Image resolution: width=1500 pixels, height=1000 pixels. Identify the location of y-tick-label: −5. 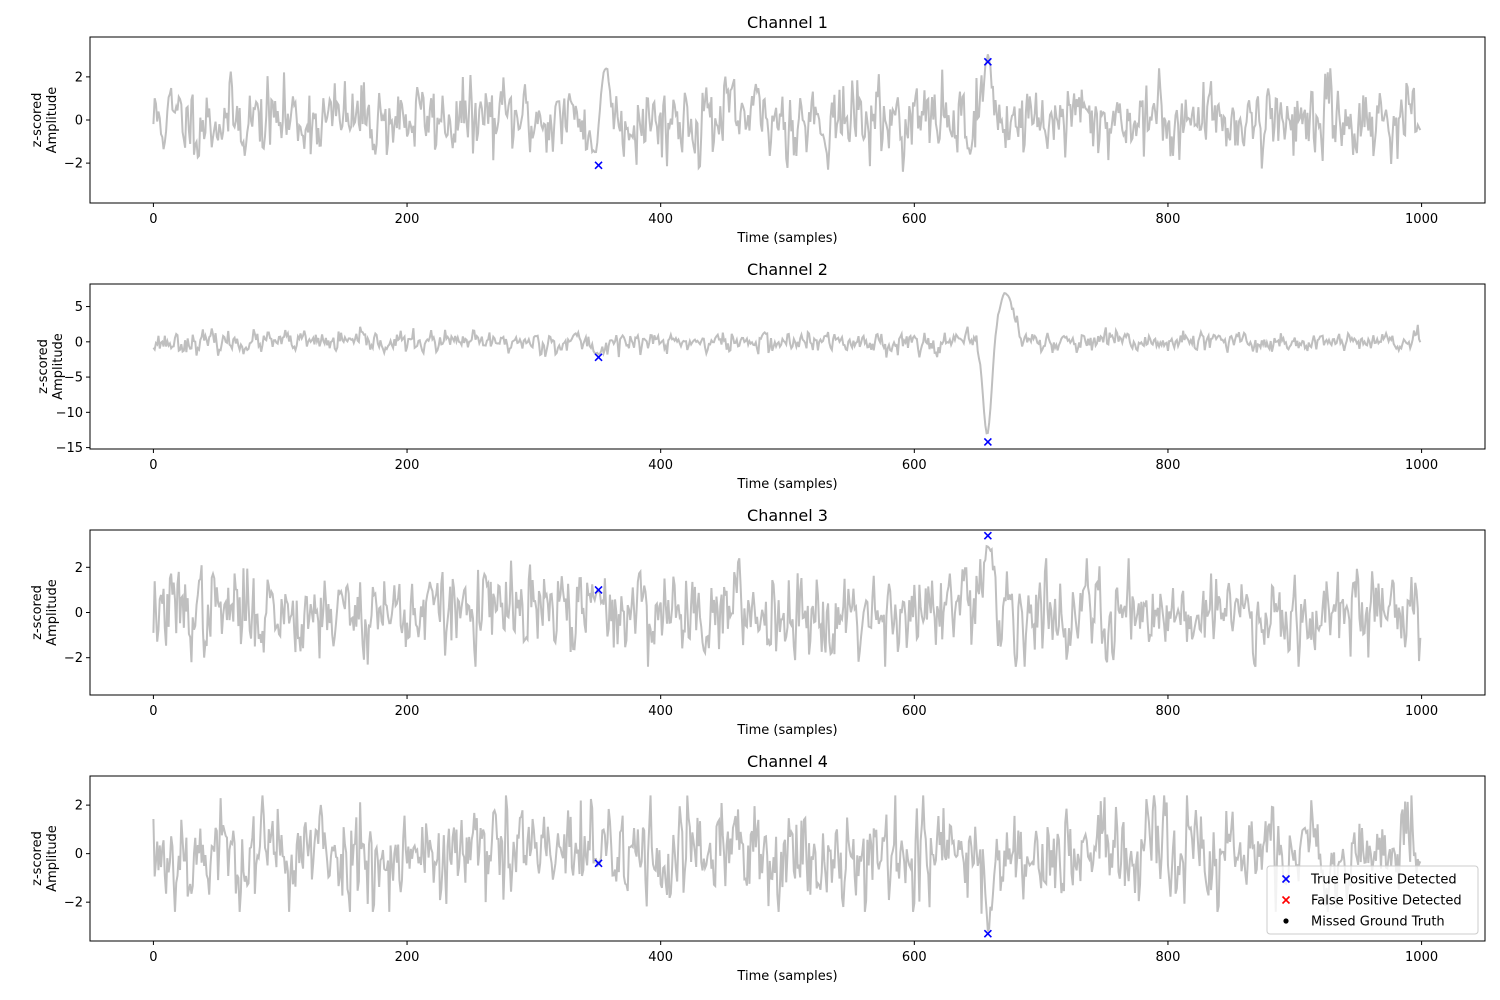
(73, 378).